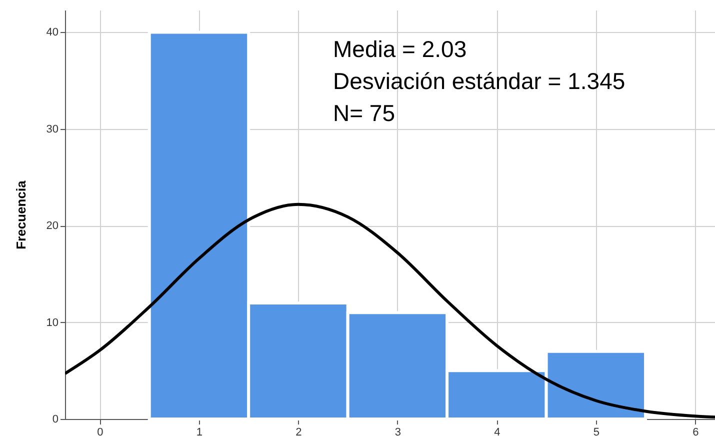  What do you see at coordinates (55, 420) in the screenshot?
I see `y-tick-label: 0` at bounding box center [55, 420].